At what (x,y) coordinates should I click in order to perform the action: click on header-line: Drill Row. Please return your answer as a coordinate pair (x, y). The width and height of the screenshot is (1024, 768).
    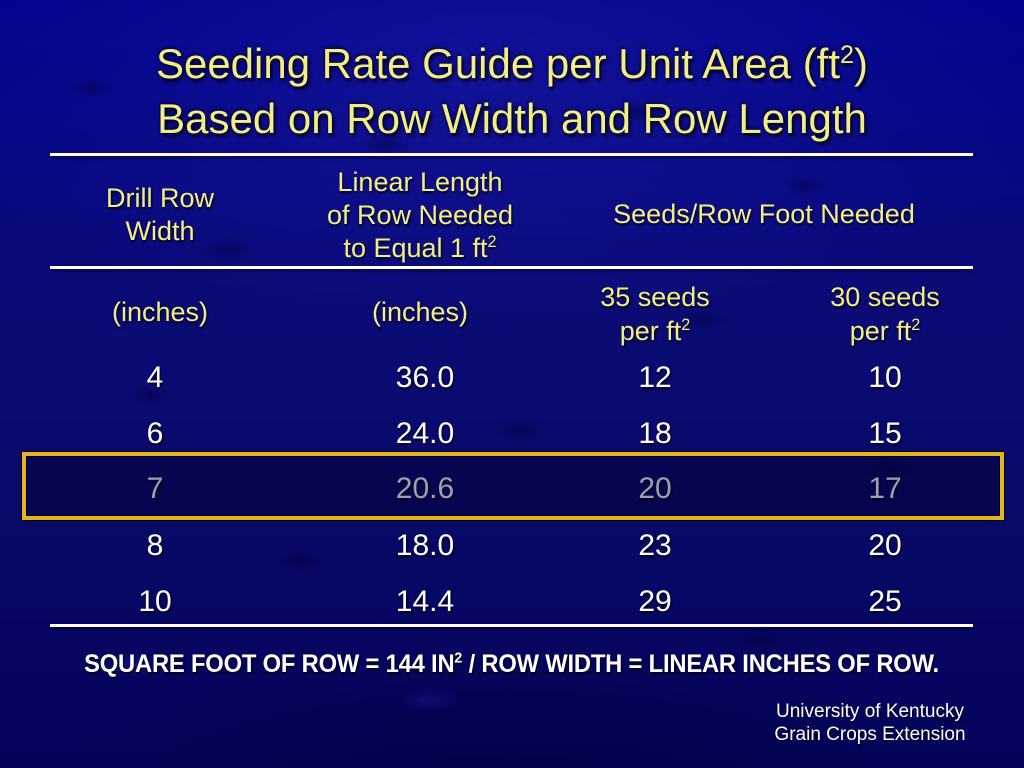
    Looking at the image, I should click on (160, 198).